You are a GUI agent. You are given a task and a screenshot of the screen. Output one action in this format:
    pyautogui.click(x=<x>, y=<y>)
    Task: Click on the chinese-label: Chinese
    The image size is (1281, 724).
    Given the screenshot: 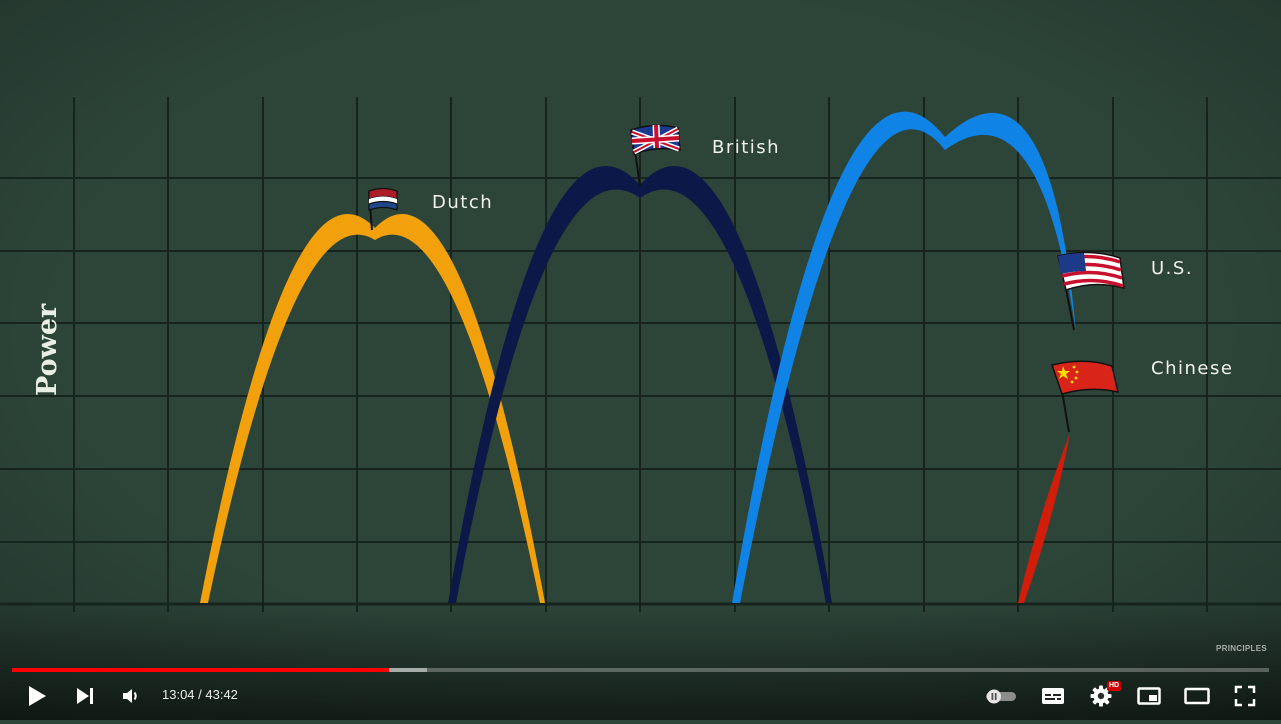 What is the action you would take?
    pyautogui.click(x=1192, y=368)
    